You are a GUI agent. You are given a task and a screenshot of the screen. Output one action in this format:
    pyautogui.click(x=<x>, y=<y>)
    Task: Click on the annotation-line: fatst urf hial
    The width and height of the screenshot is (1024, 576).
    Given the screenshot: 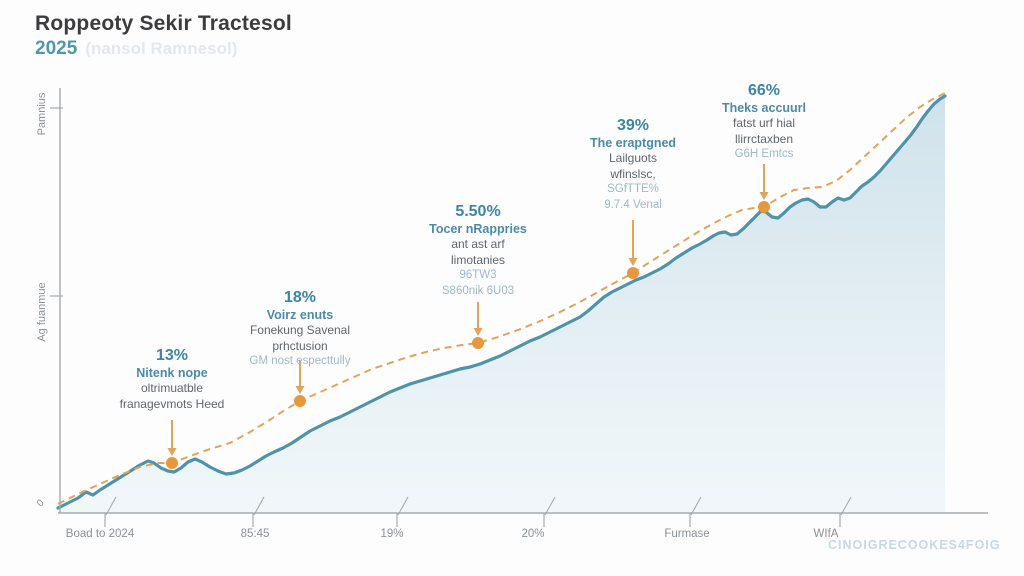 What is the action you would take?
    pyautogui.click(x=764, y=123)
    